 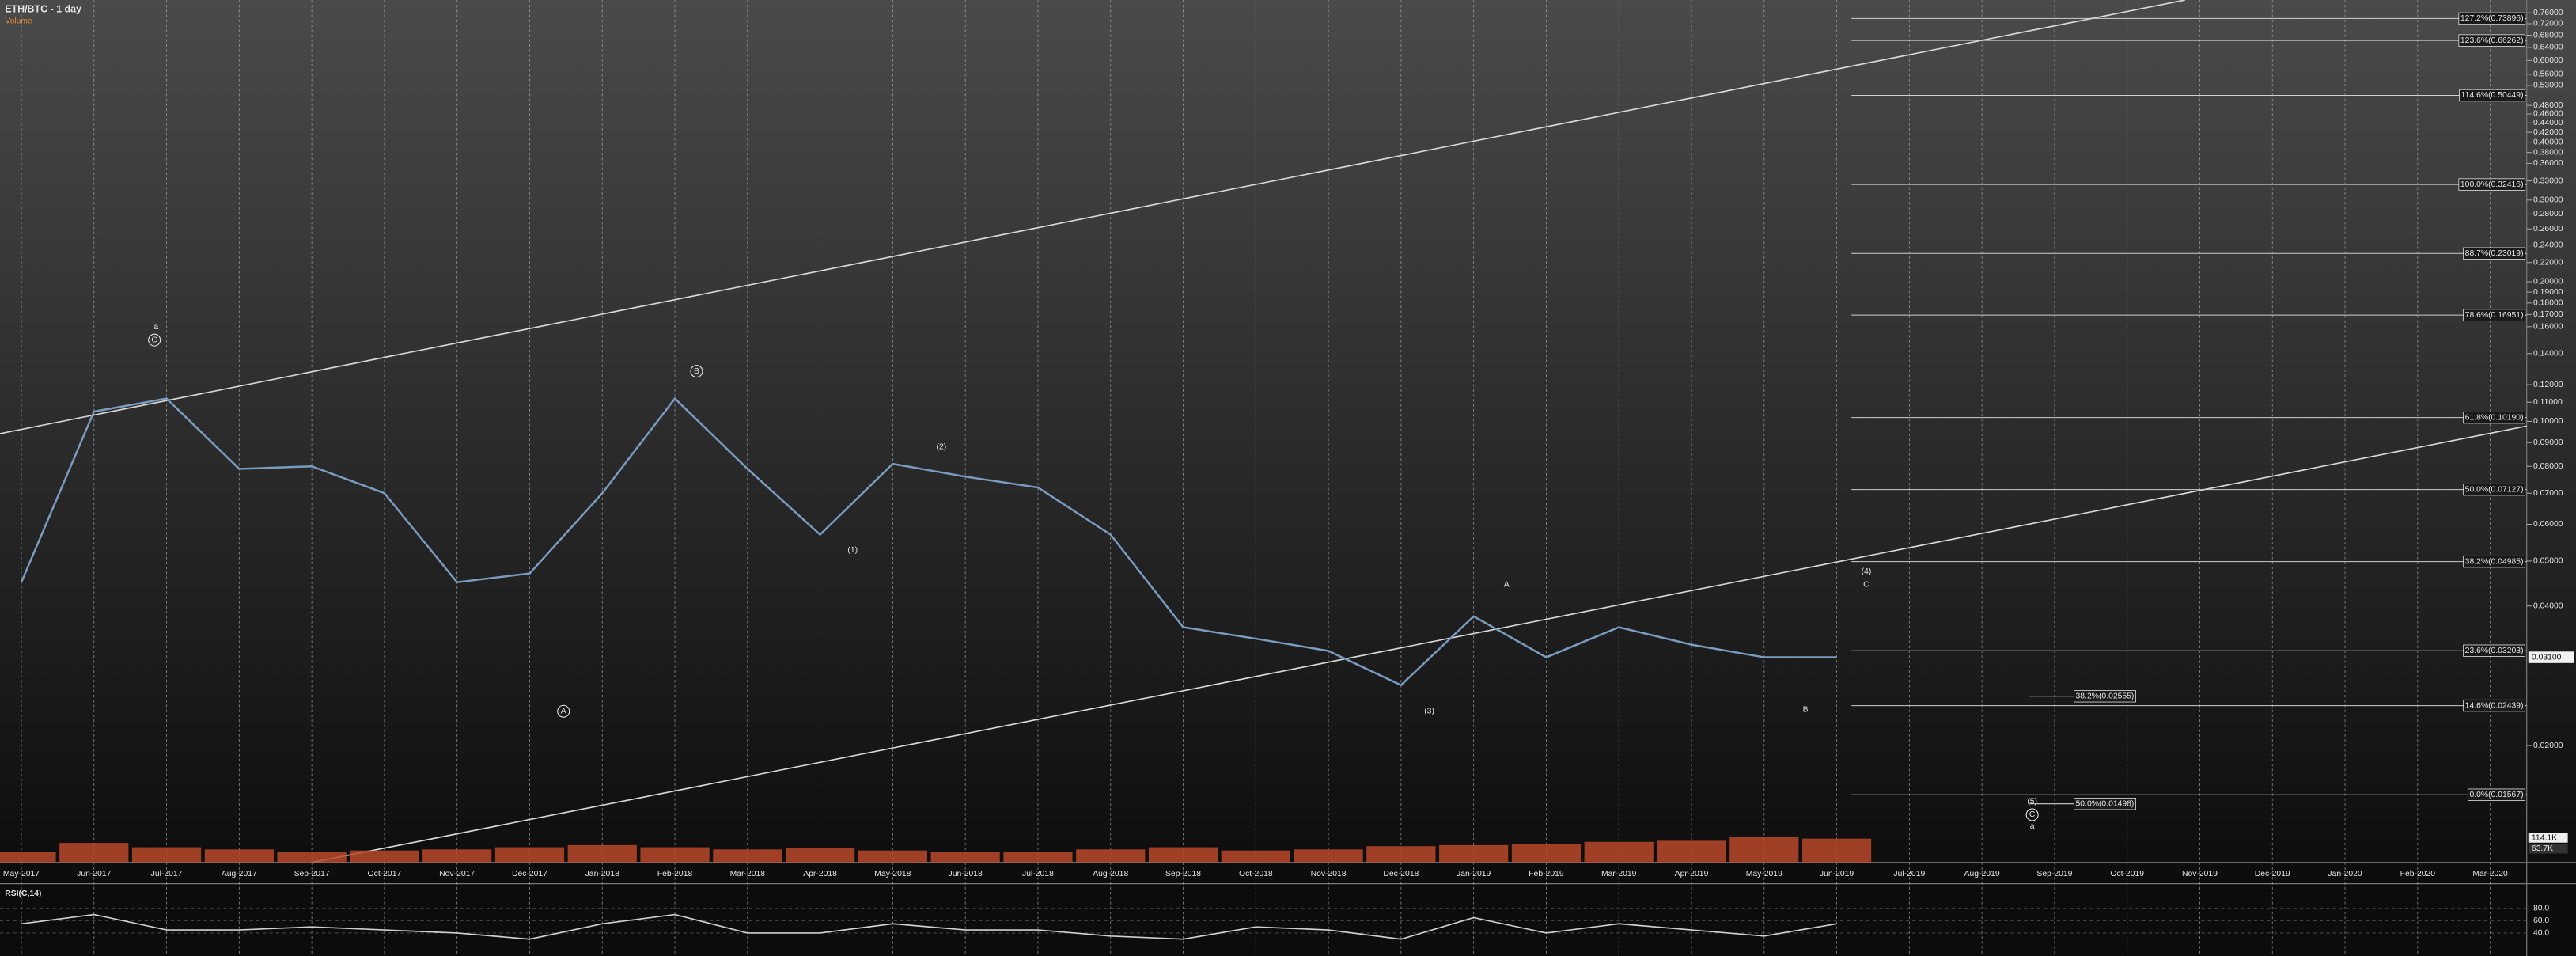 What do you see at coordinates (1867, 571) in the screenshot?
I see `wave-label: (4)` at bounding box center [1867, 571].